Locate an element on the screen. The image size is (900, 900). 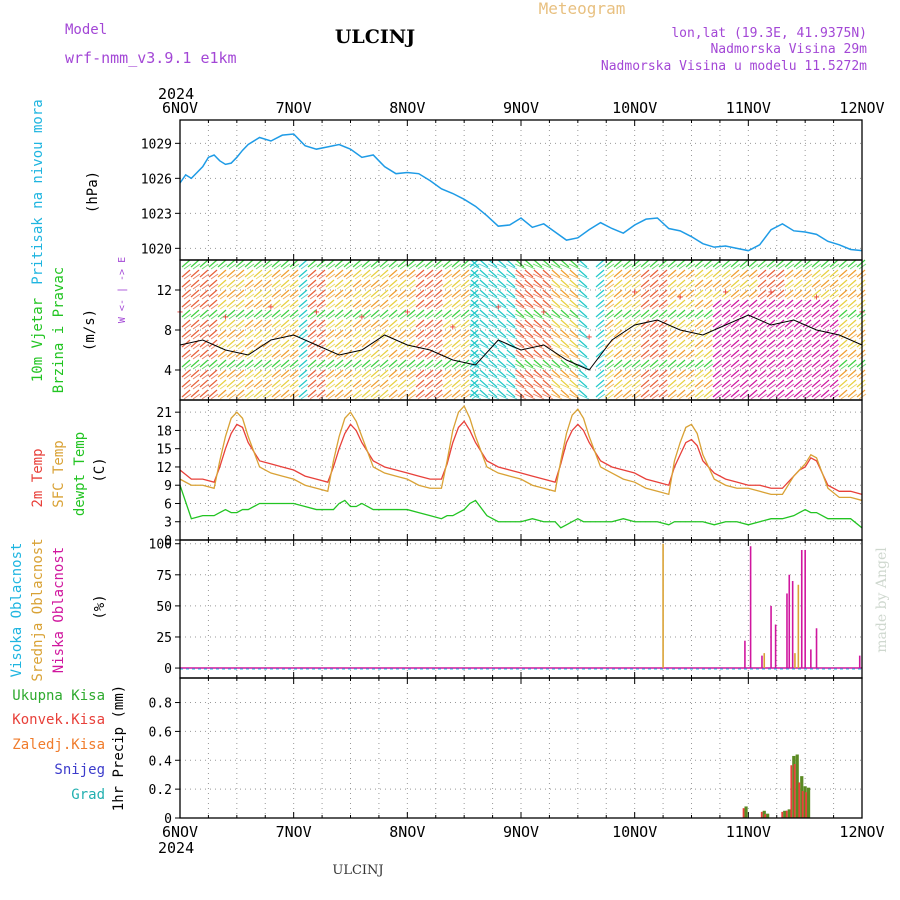
top-day-label: 7NOV is located at coordinates (294, 108).